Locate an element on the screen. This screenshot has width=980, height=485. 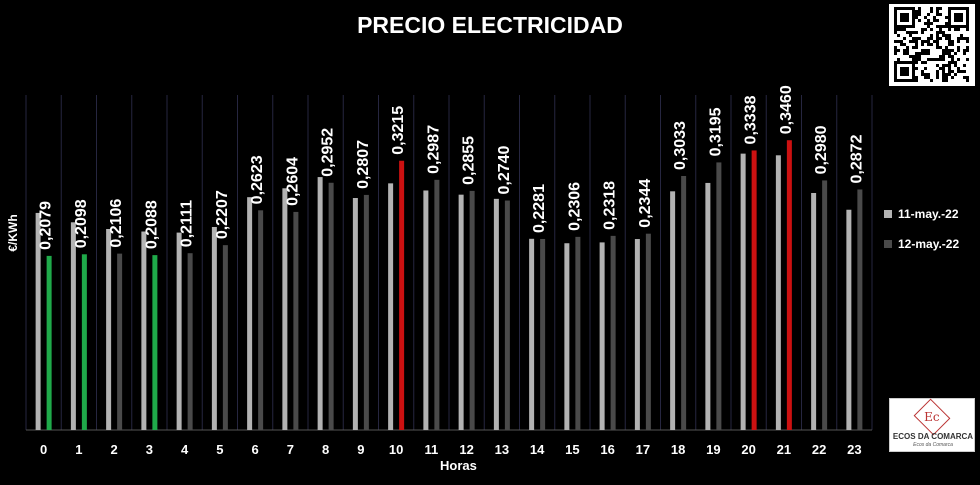
x-tick-label: 0 is located at coordinates (43, 449).